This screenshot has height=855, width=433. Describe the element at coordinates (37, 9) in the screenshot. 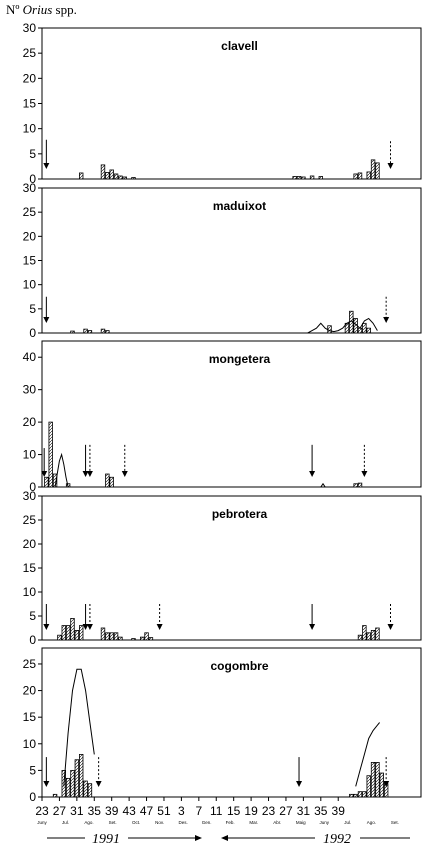

I see `y-axis-title-genus: Orius` at that location.